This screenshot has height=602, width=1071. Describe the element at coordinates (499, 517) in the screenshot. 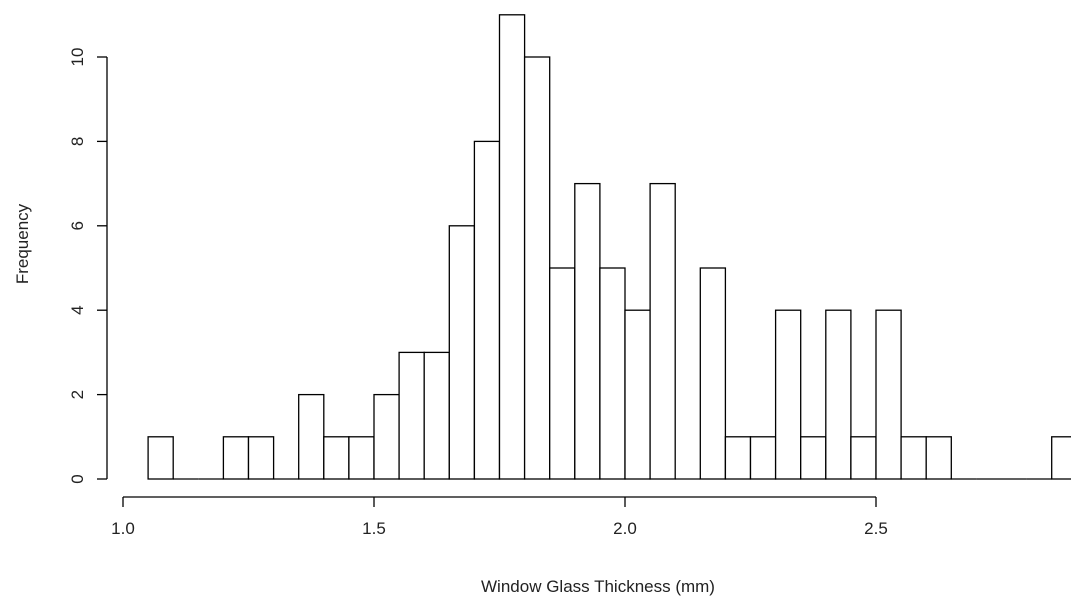

I see `x-axis: 1.0 1.5 2.0 2.5` at that location.